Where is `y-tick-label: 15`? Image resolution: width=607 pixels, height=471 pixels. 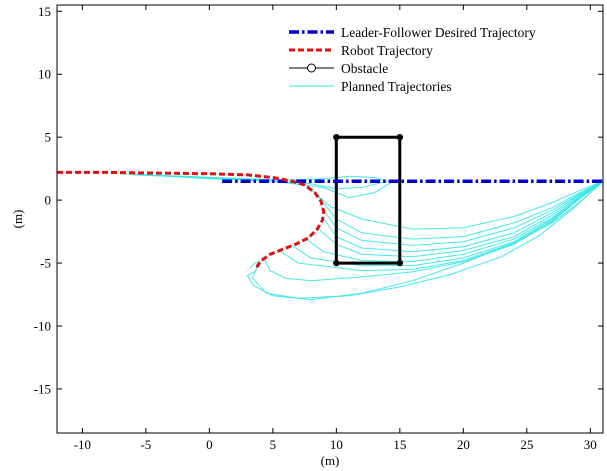 y-tick-label: 15 is located at coordinates (44, 11).